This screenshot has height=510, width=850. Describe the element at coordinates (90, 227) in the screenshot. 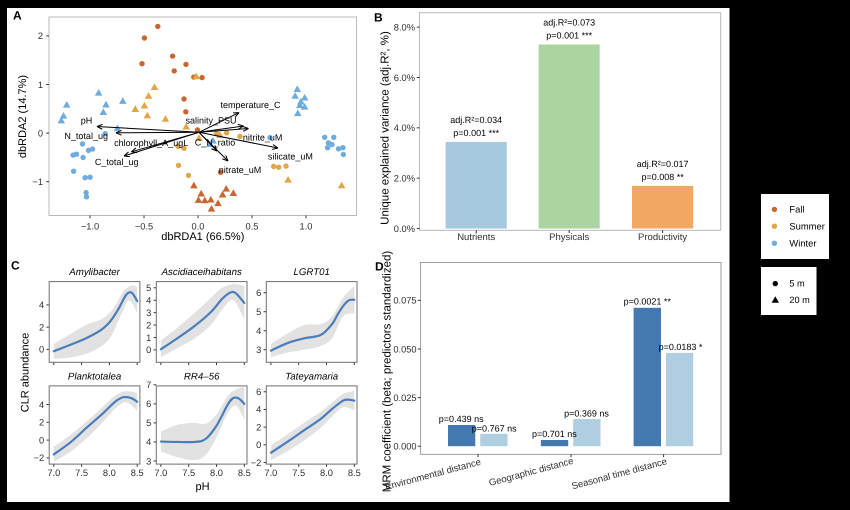

I see `svg-text: −1.0` at that location.